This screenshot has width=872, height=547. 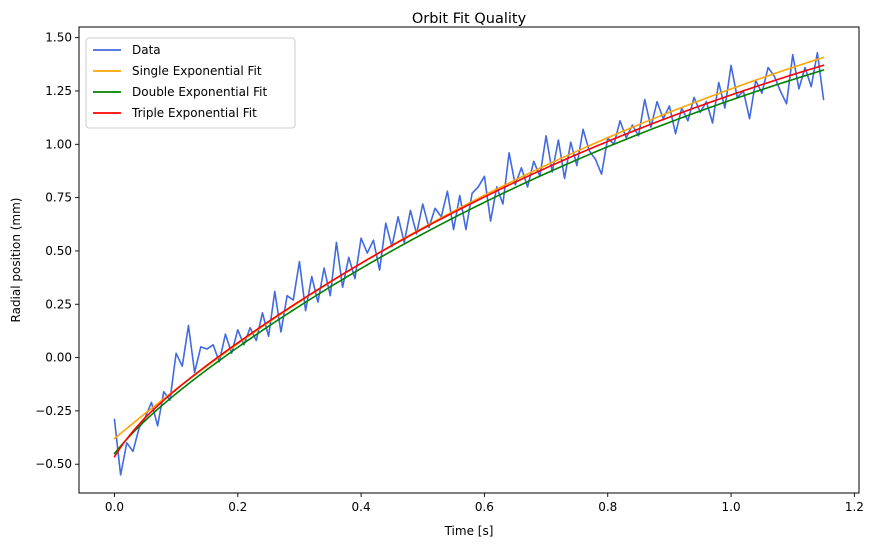 I want to click on x-tick-label: 1.2, so click(x=854, y=507).